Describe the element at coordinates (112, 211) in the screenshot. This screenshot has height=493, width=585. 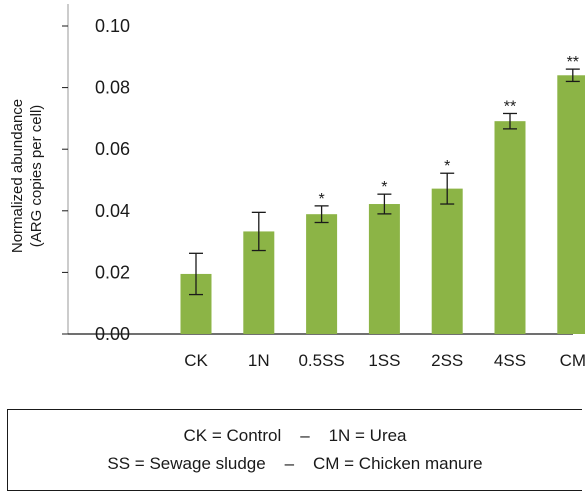
I see `y-tick-label: 0.04` at that location.